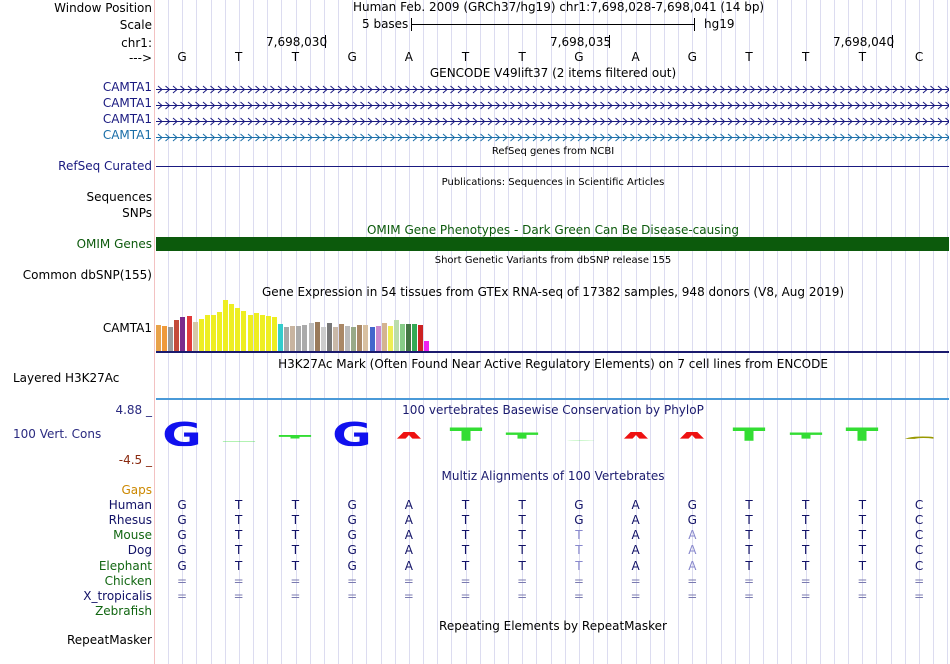 The image size is (950, 664). Describe the element at coordinates (581, 42) in the screenshot. I see `coord-label-2: 7,698,035` at that location.